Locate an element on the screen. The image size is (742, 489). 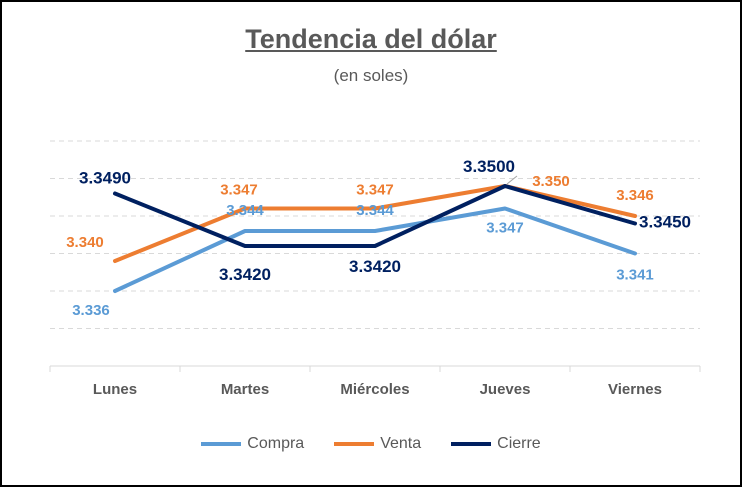
legend-swatch-cierre is located at coordinates (471, 444).